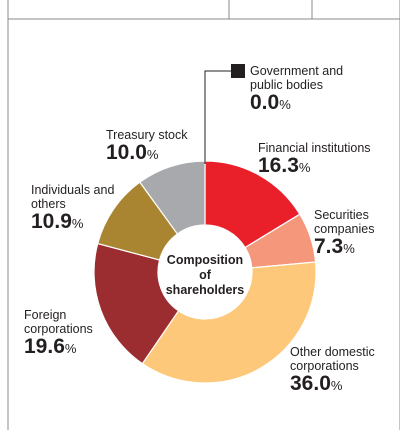 The width and height of the screenshot is (400, 430). I want to click on label-value: 0.0, so click(265, 102).